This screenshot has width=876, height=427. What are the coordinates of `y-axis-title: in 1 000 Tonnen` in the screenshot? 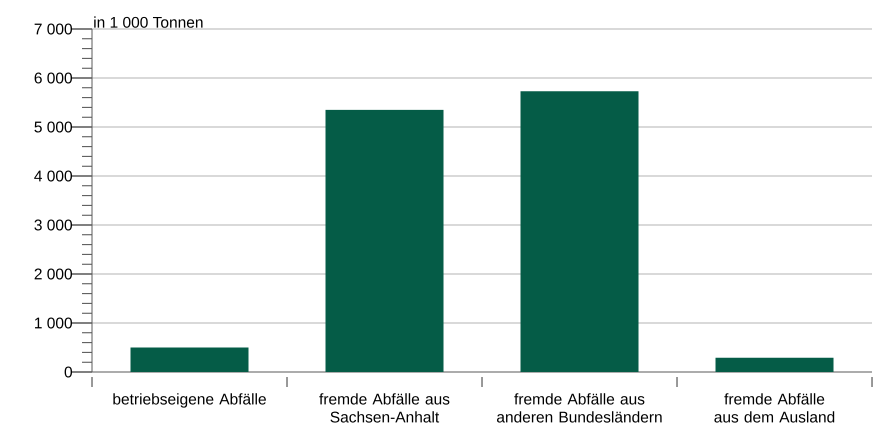 It's located at (148, 22).